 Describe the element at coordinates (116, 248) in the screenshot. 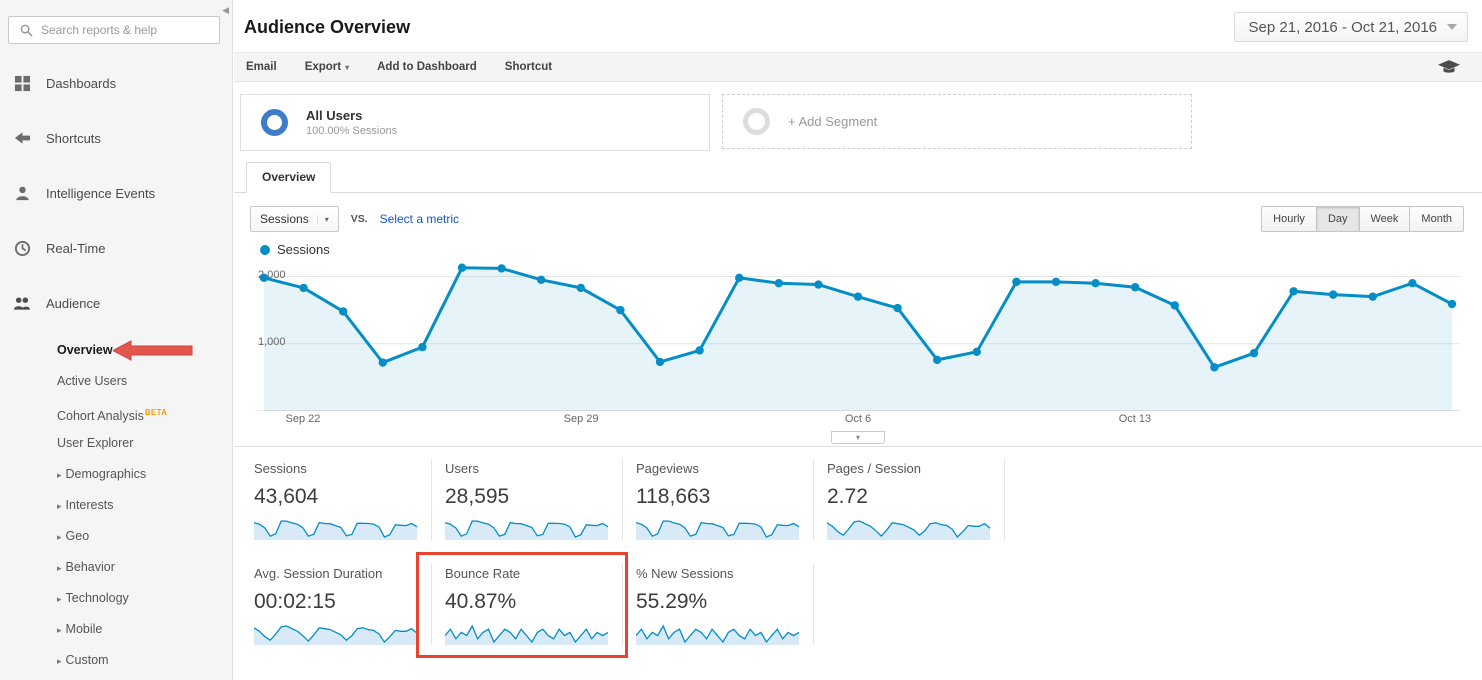

I see `sidebar-item-real-time: Real-Time` at that location.